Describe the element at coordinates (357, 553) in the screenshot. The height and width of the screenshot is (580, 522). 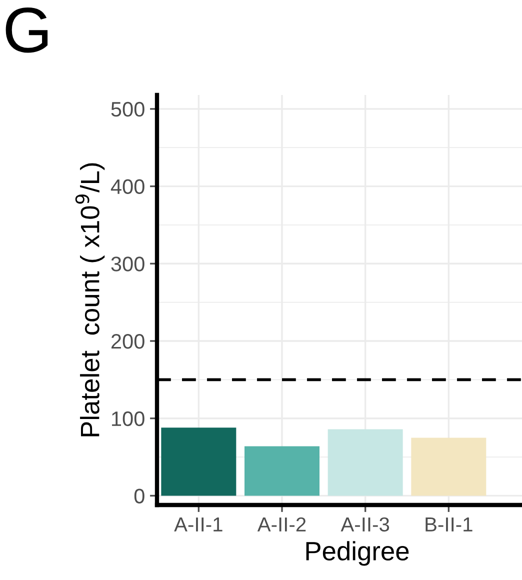
I see `x-axis-title: Pedigree` at that location.